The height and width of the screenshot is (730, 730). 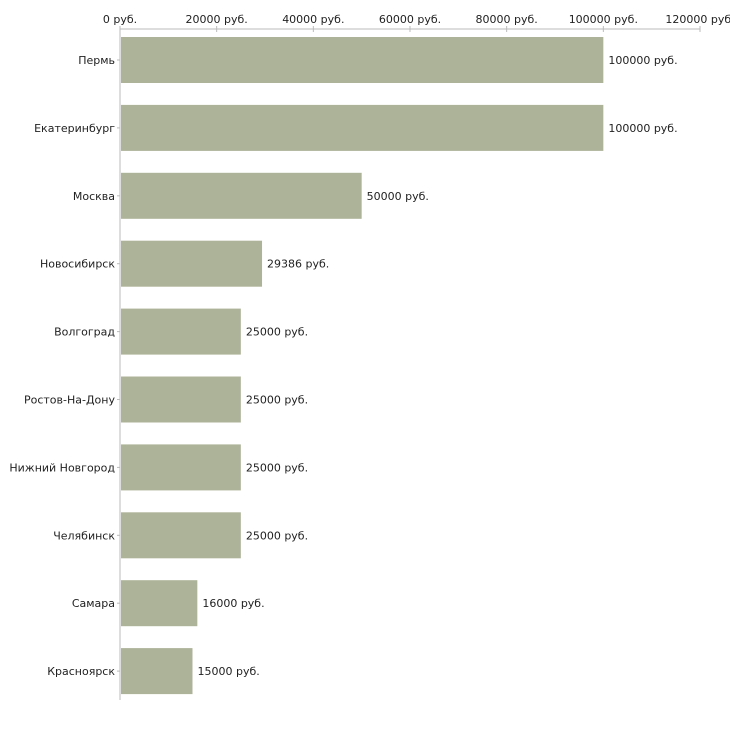 What do you see at coordinates (398, 196) in the screenshot?
I see `value-label: 50000 руб.` at bounding box center [398, 196].